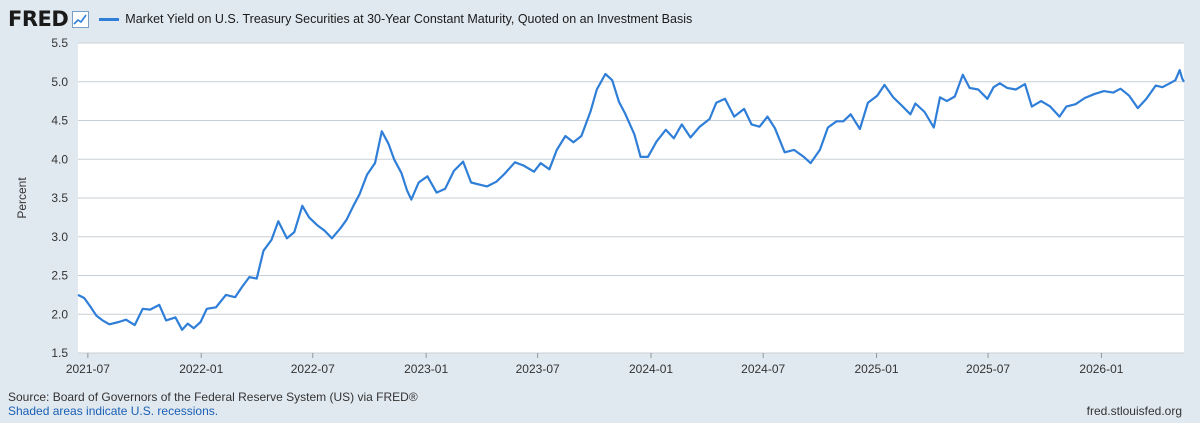 This screenshot has height=423, width=1200. What do you see at coordinates (201, 369) in the screenshot?
I see `x-tick-label: 2022-01` at bounding box center [201, 369].